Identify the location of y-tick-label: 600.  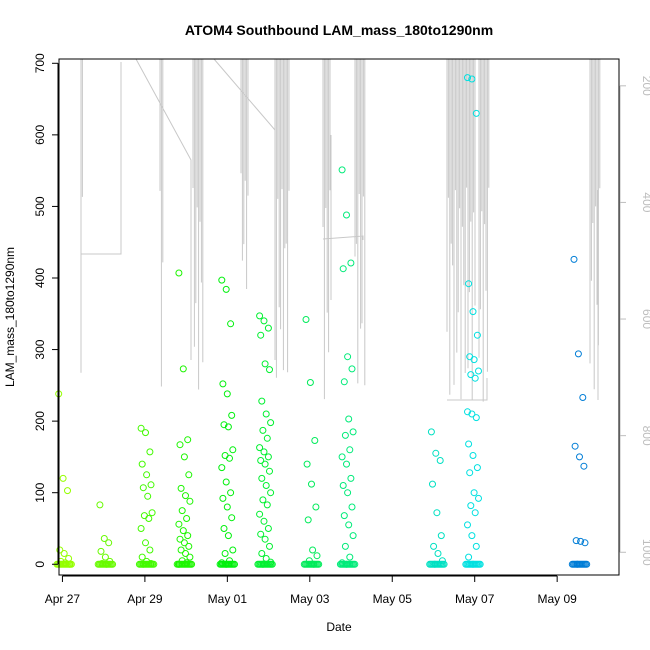
(40, 135).